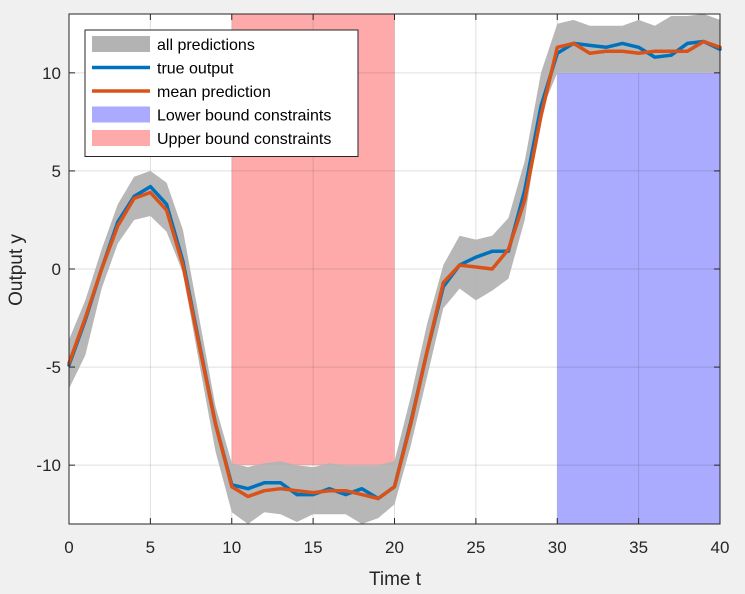 This screenshot has width=745, height=594. Describe the element at coordinates (56, 171) in the screenshot. I see `y-tick-label: 5` at that location.